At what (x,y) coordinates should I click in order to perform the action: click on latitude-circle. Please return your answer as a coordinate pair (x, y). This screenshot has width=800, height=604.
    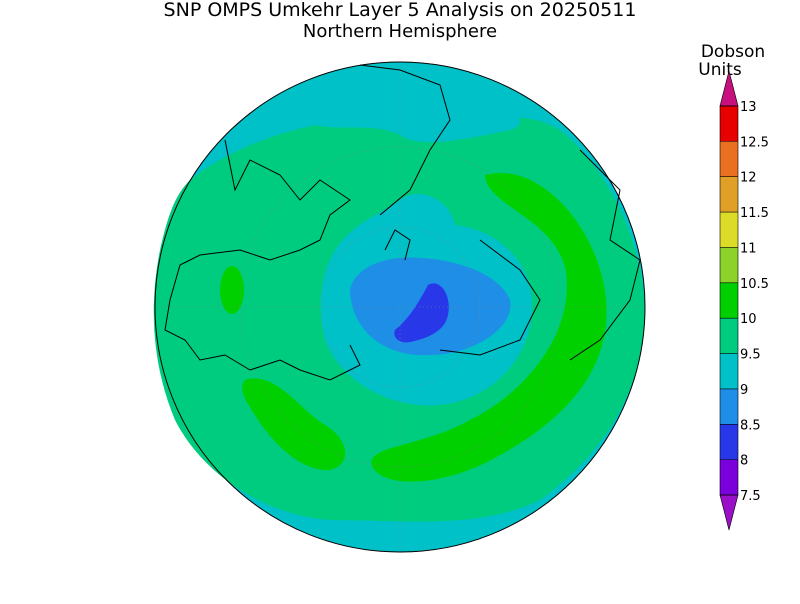
    Looking at the image, I should click on (400, 307).